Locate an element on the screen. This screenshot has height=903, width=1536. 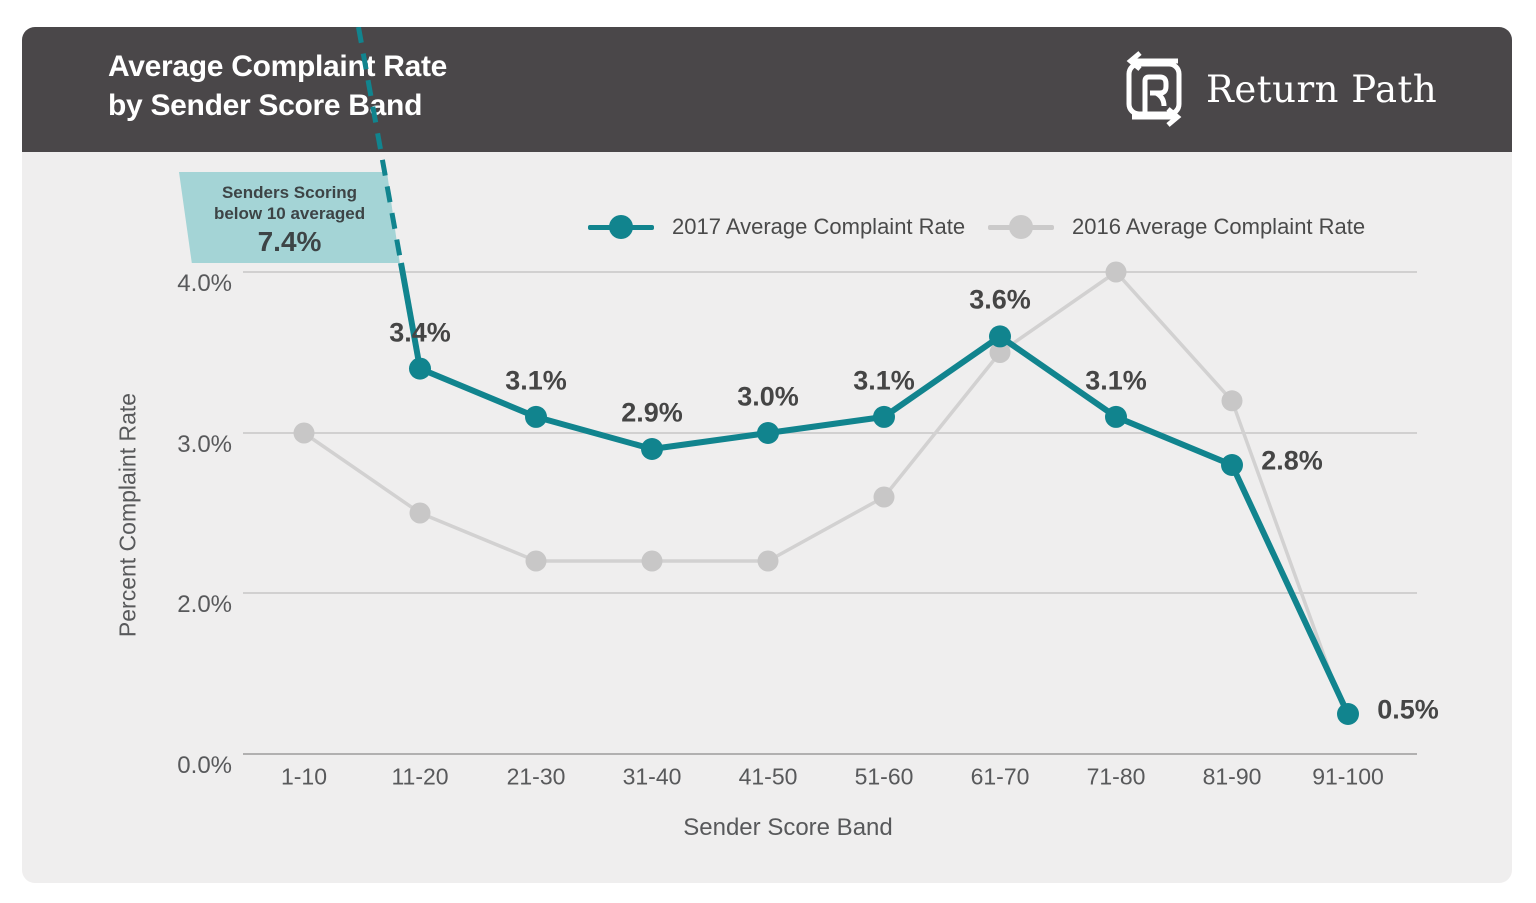
annotation-line-2: below 10 averaged is located at coordinates (289, 213).